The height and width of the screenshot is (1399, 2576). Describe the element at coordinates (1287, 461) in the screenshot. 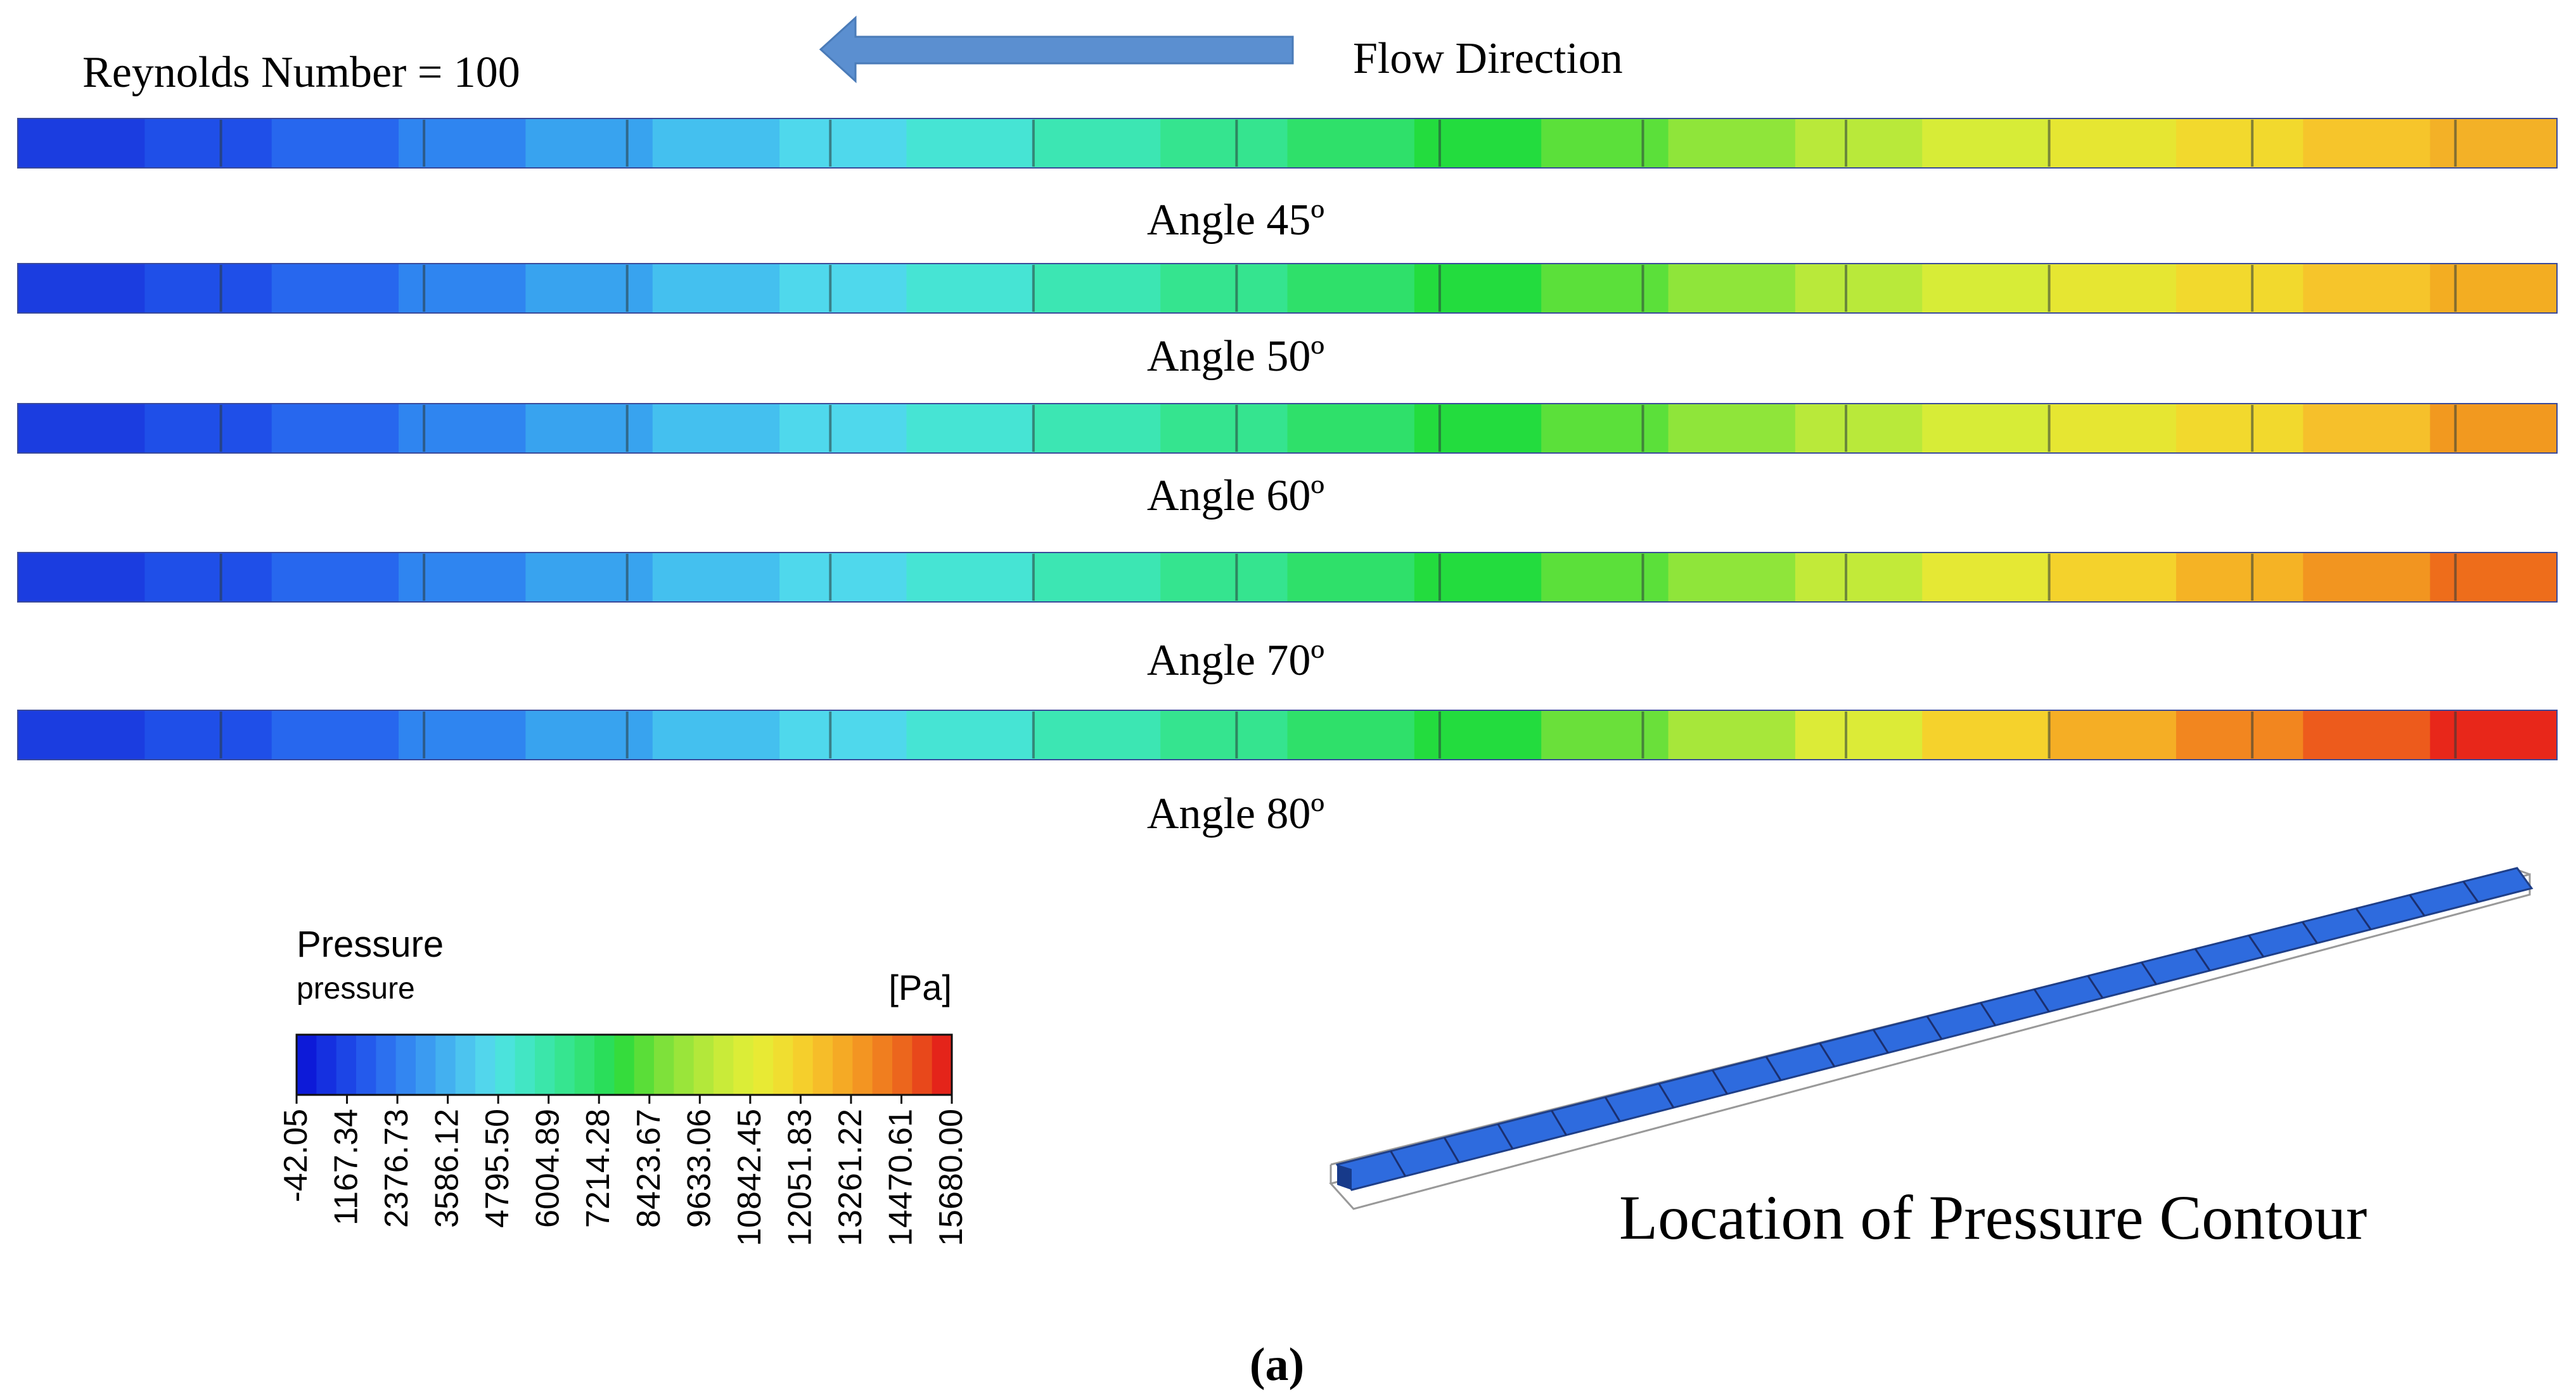

I see `contour-strip-angle-3: Angle 60º` at that location.